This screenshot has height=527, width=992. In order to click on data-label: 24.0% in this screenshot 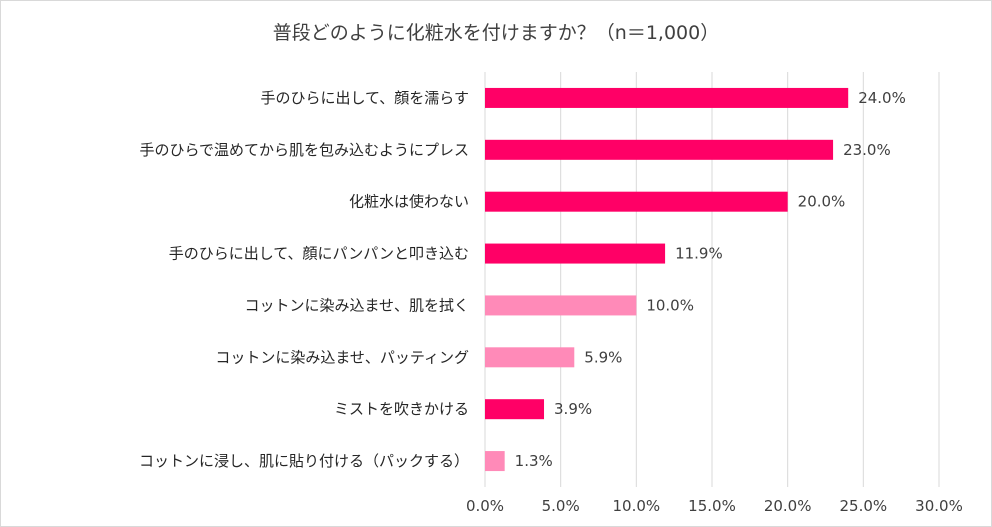, I will do `click(882, 98)`.